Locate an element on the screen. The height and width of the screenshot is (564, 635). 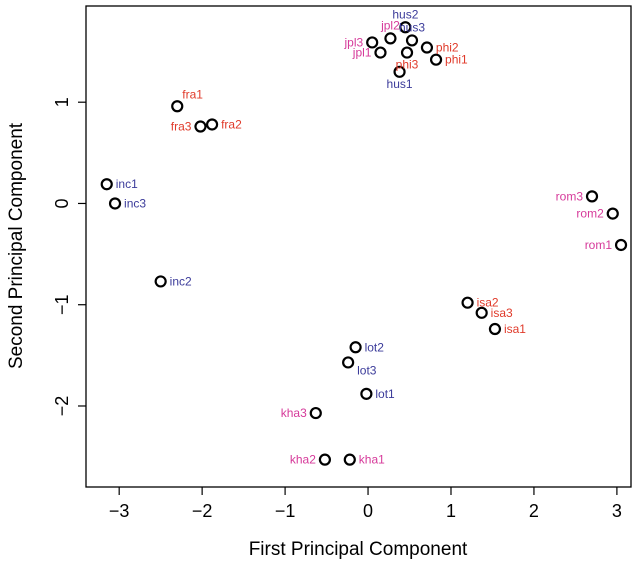
x-tick-label: 3 is located at coordinates (617, 511).